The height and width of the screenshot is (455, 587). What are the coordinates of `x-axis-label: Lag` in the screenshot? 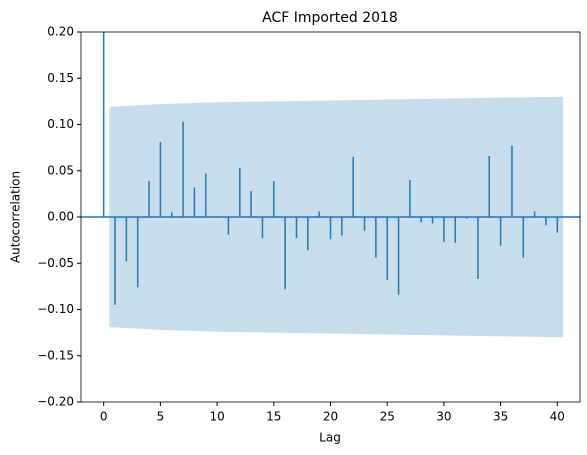 It's located at (330, 438).